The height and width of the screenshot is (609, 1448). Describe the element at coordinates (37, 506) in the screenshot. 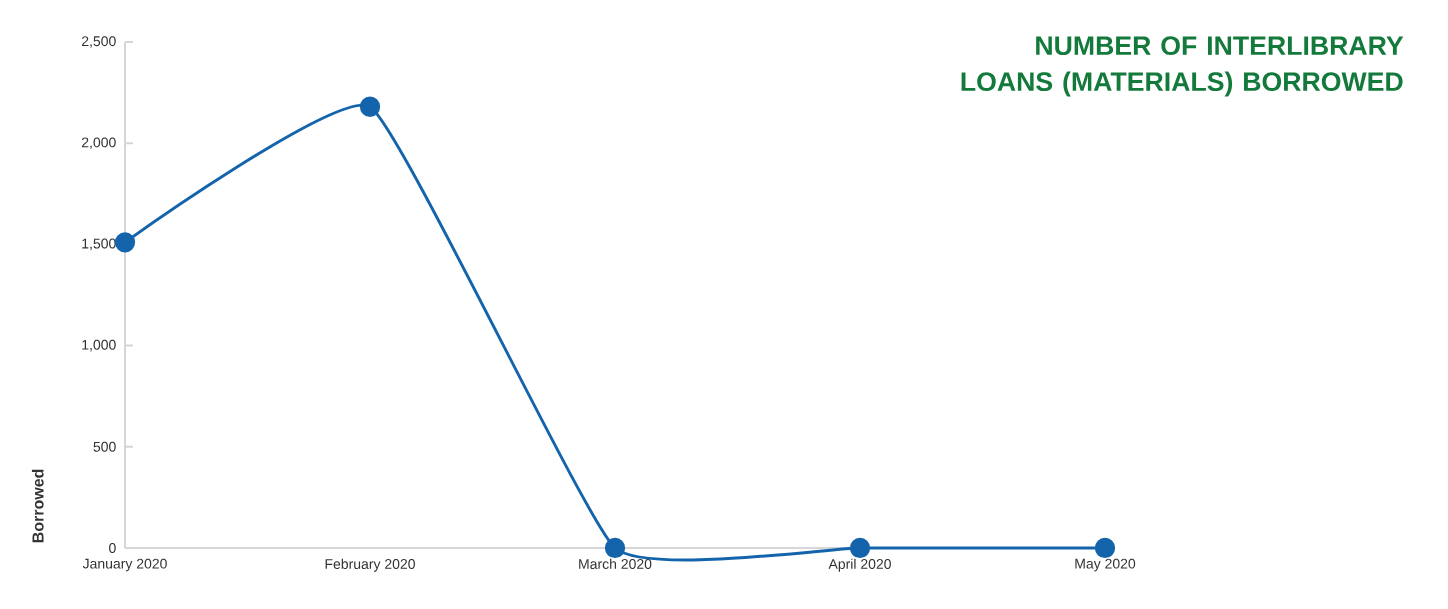

I see `y-axis-title: Borrowed` at that location.